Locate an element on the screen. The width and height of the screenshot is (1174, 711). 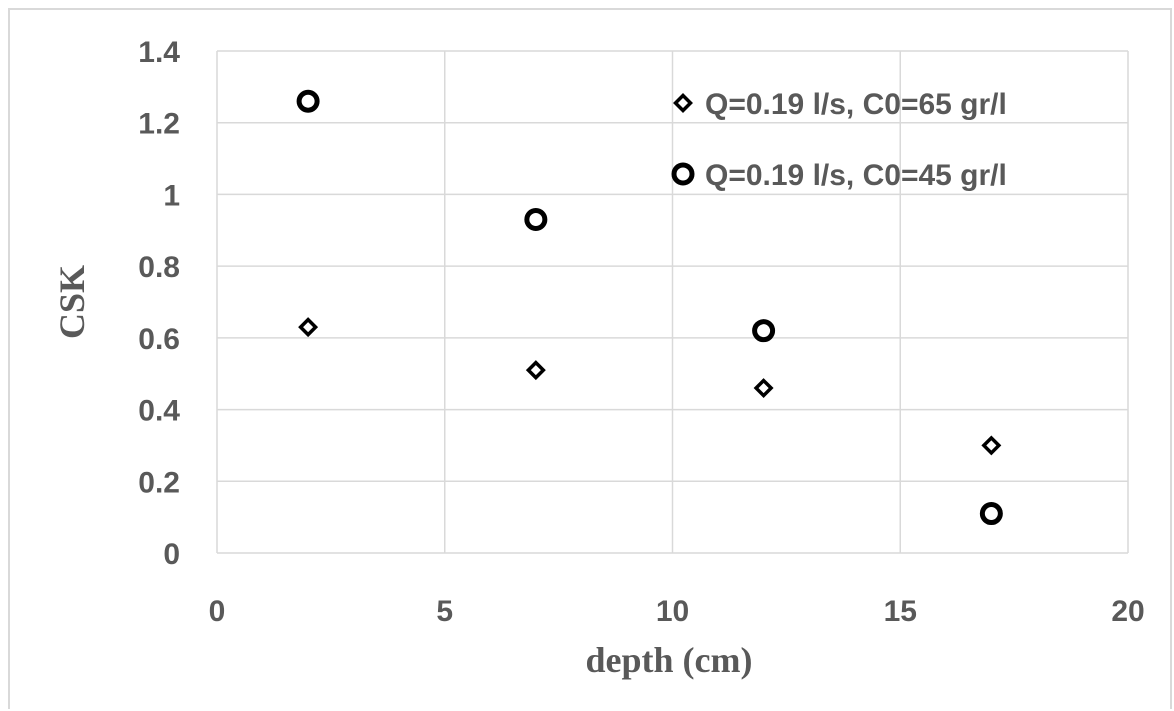
legend-circle-marker is located at coordinates (683, 174).